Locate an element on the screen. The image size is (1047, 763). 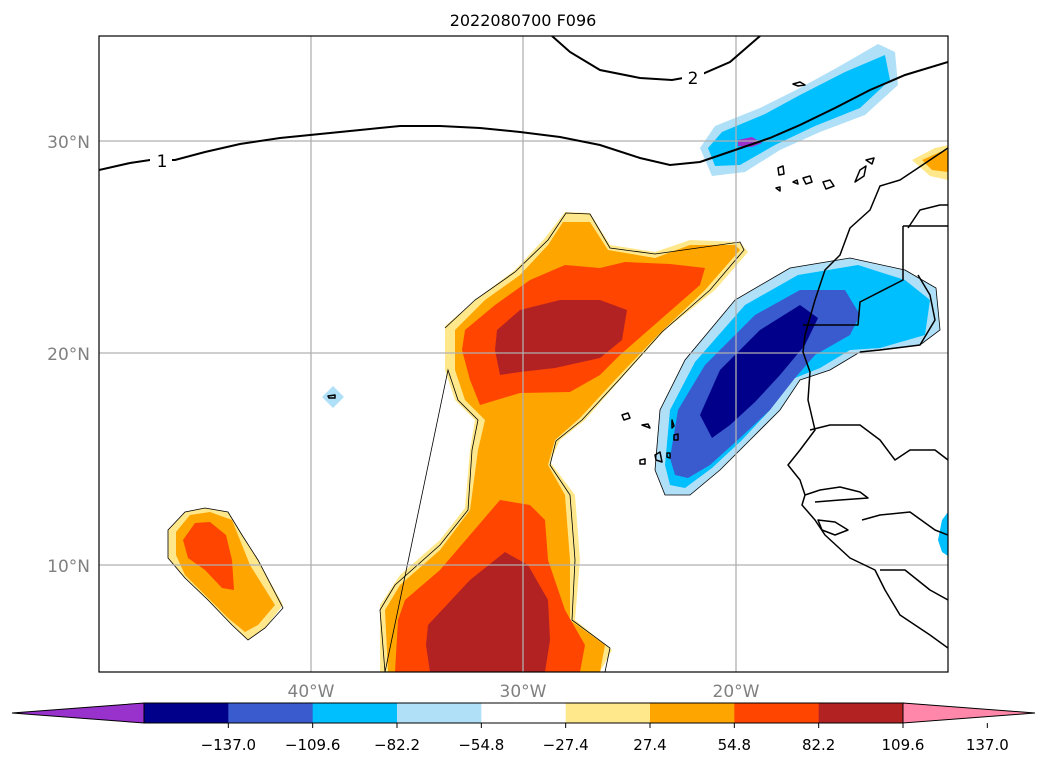
negative-anomaly-east-edge is located at coordinates (943, 534).